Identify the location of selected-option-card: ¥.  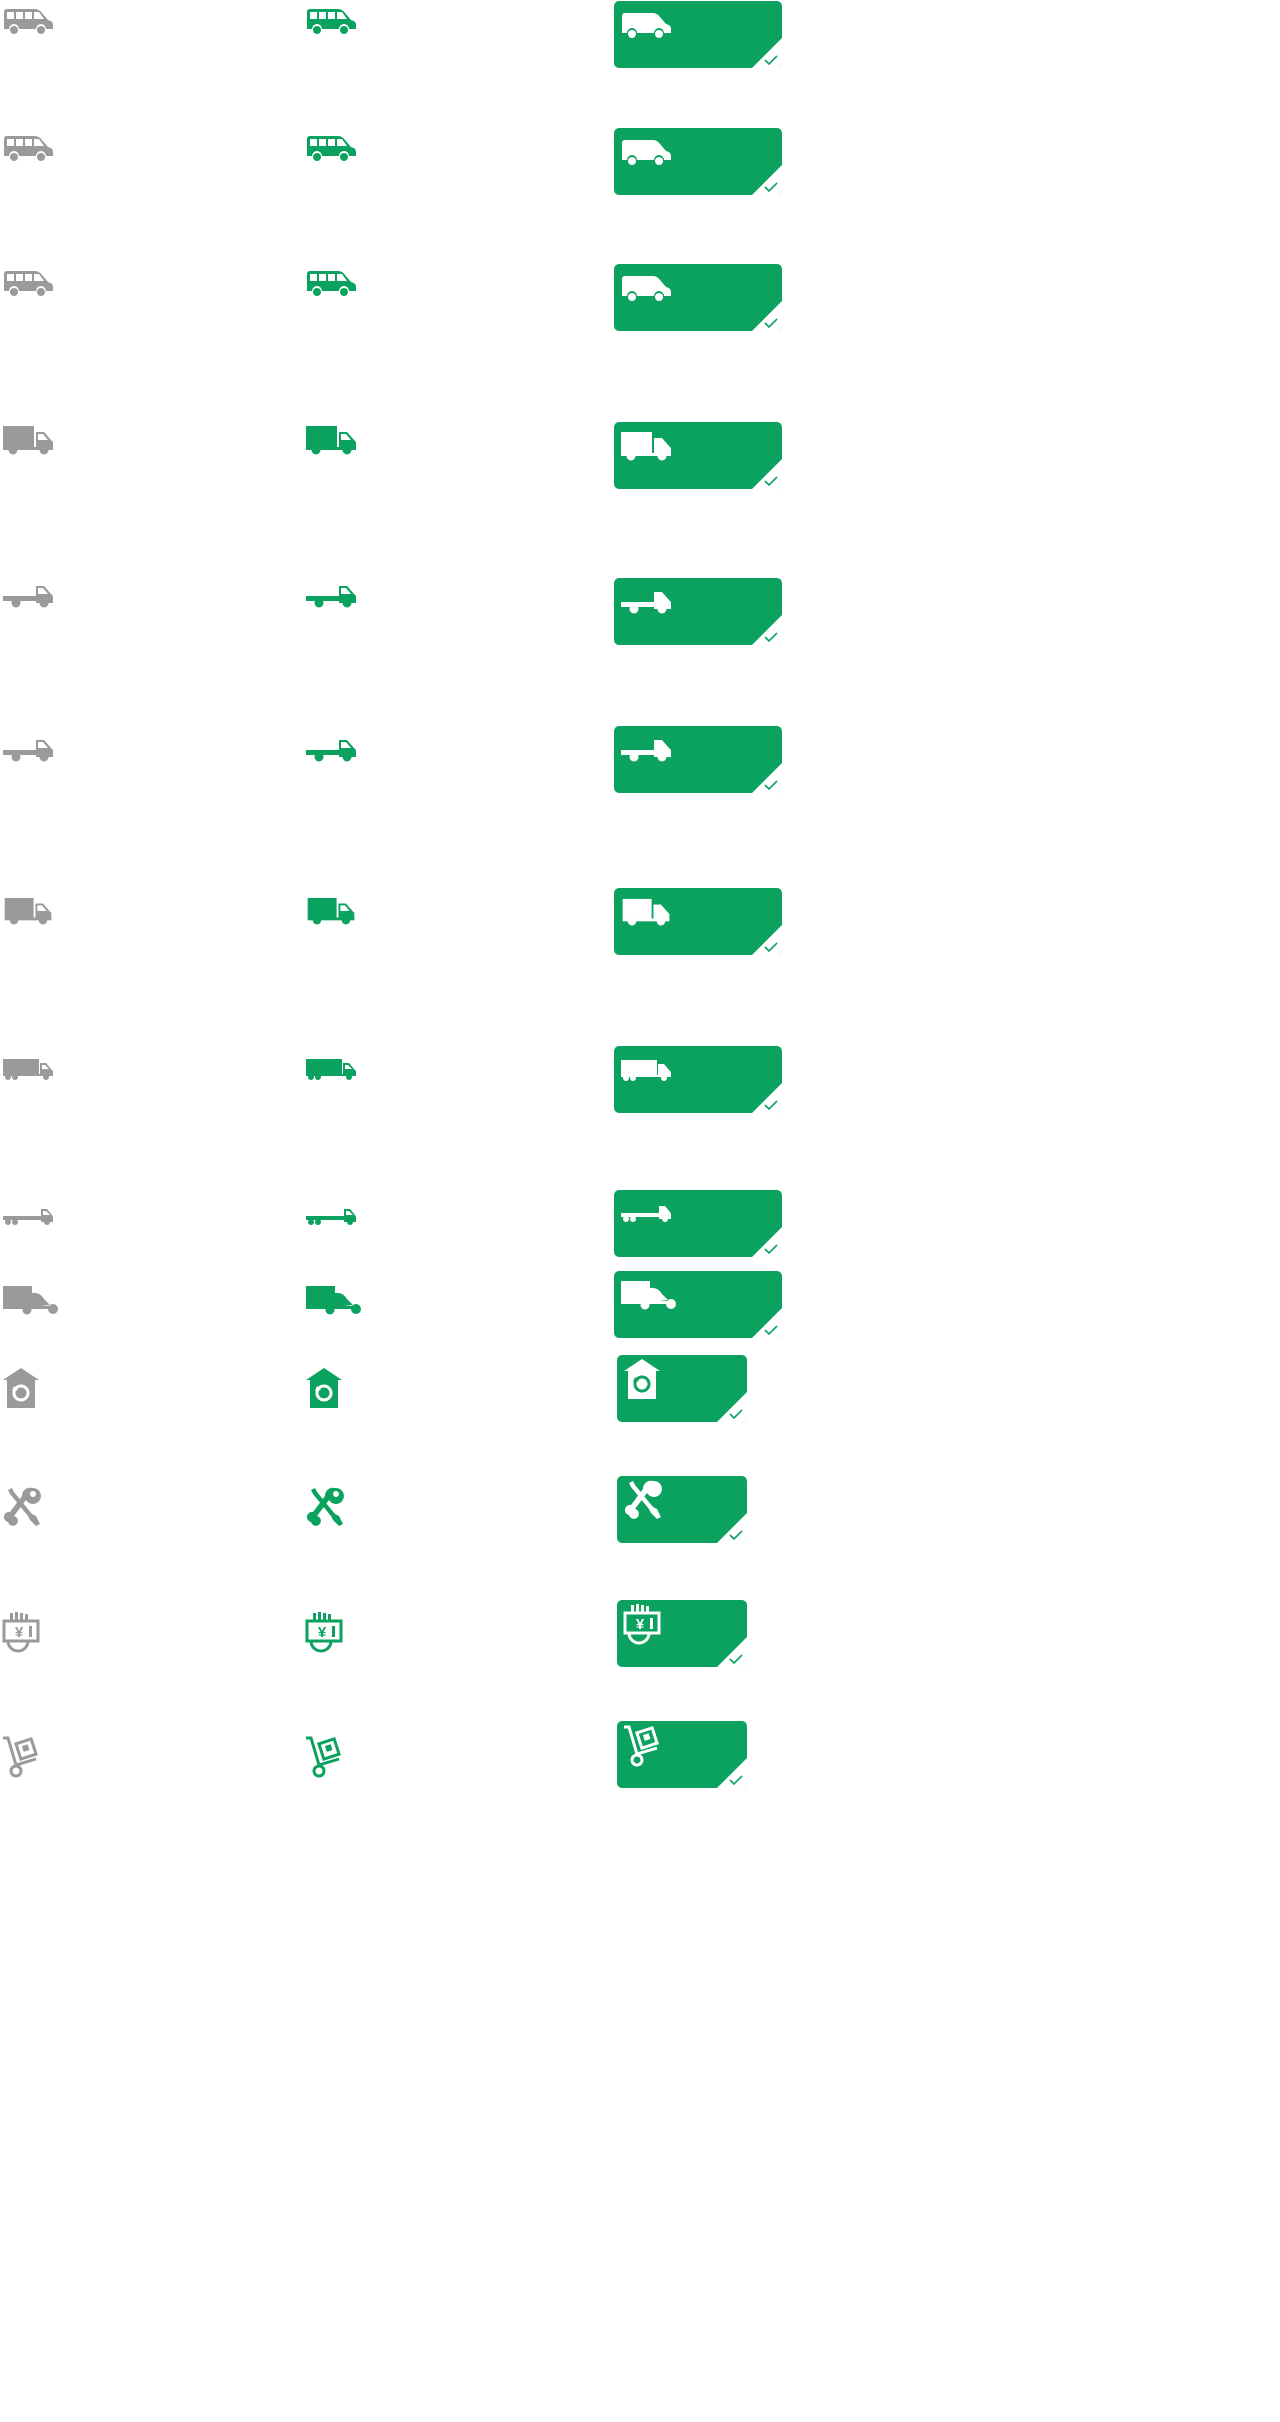
(682, 1633).